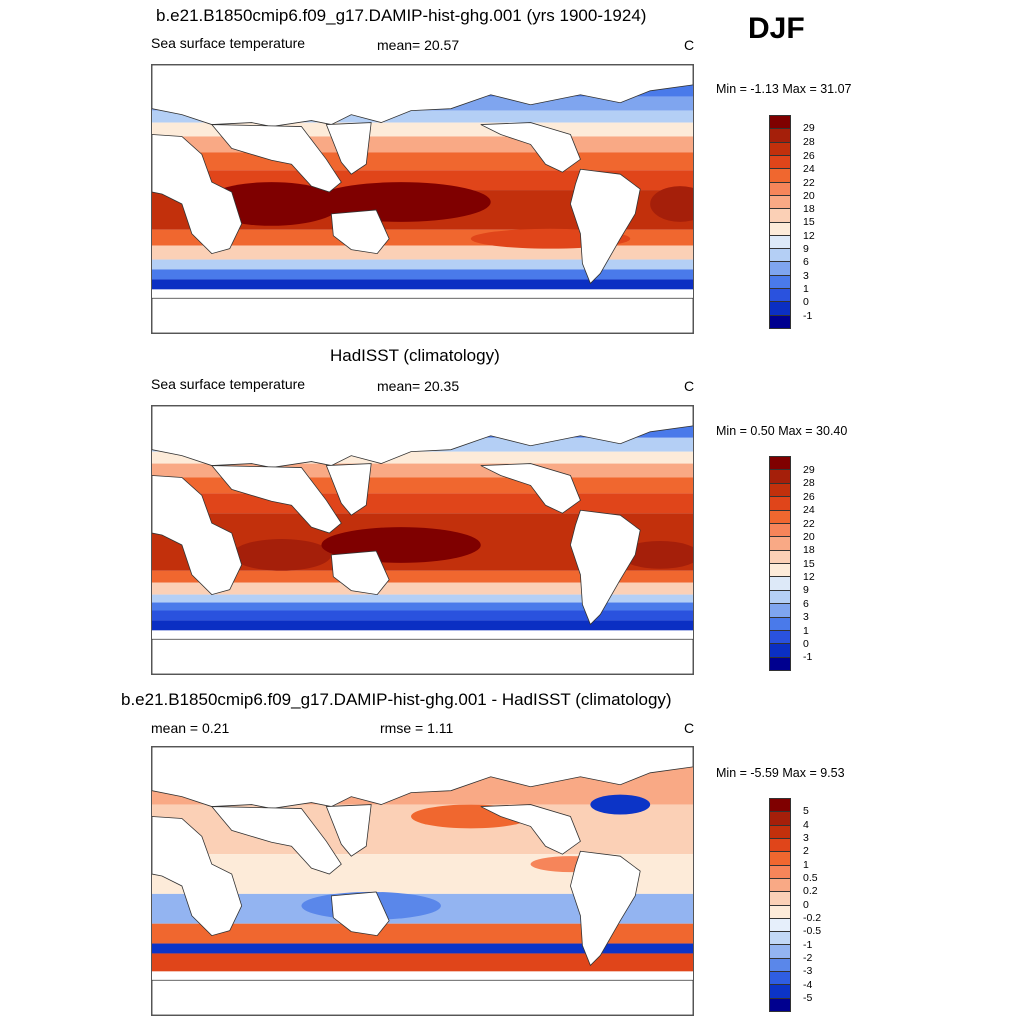 This screenshot has height=1024, width=1024. What do you see at coordinates (689, 45) in the screenshot?
I see `panel1-unit: C` at bounding box center [689, 45].